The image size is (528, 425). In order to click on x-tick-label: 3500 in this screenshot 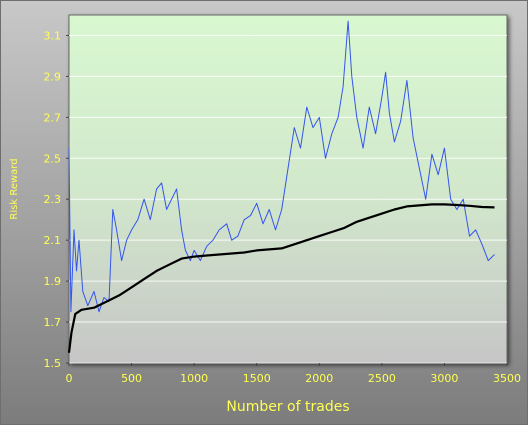, I will do `click(507, 378)`.